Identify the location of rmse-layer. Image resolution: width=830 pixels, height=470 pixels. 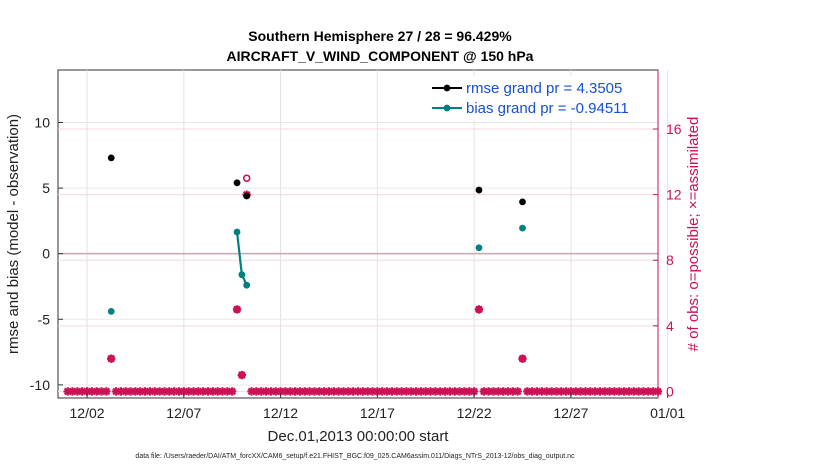
(316, 180).